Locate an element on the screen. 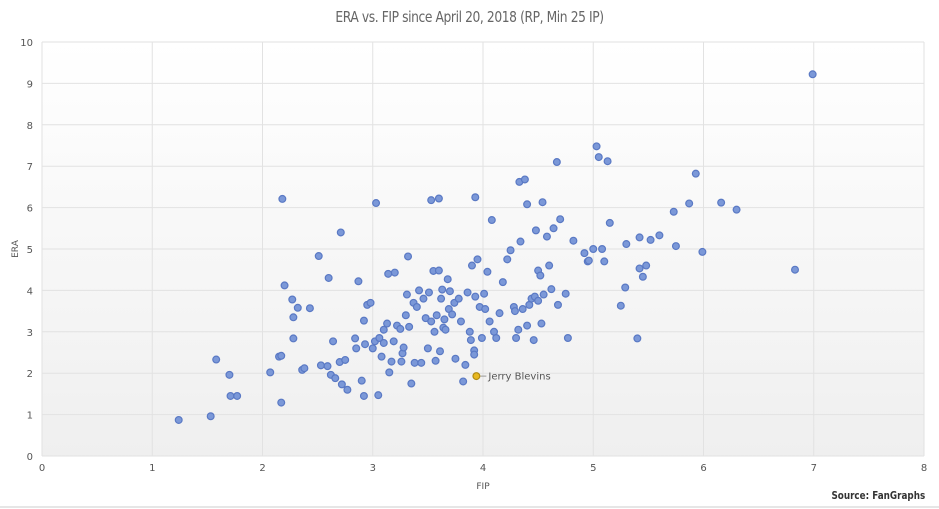 The width and height of the screenshot is (939, 509). y-tick-label: 10 is located at coordinates (26, 43).